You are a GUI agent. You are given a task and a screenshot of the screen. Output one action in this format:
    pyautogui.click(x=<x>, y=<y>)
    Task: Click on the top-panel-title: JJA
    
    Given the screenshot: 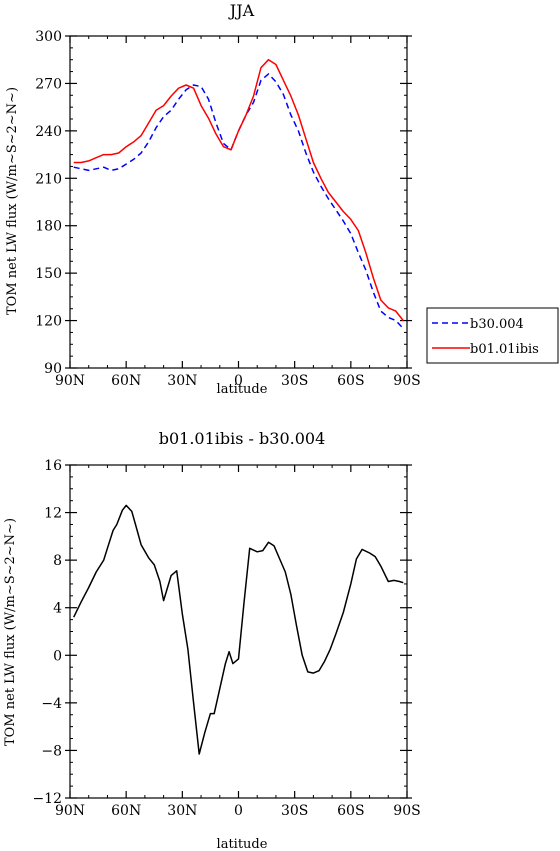 What is the action you would take?
    pyautogui.click(x=241, y=10)
    